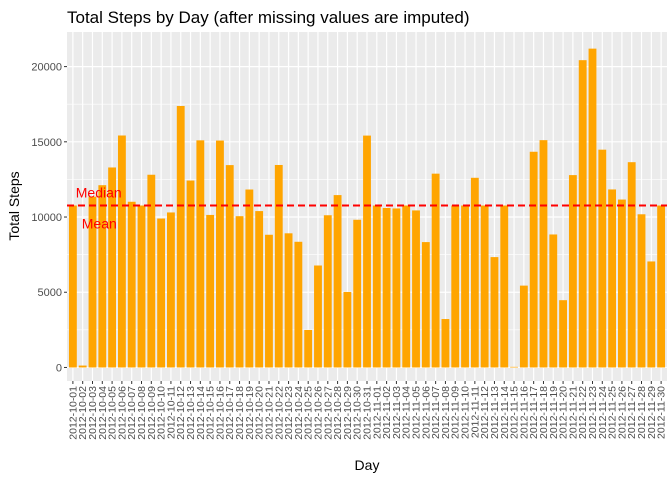 The image size is (672, 480). What do you see at coordinates (583, 412) in the screenshot?
I see `x-tick-label: 2012-11-22` at bounding box center [583, 412].